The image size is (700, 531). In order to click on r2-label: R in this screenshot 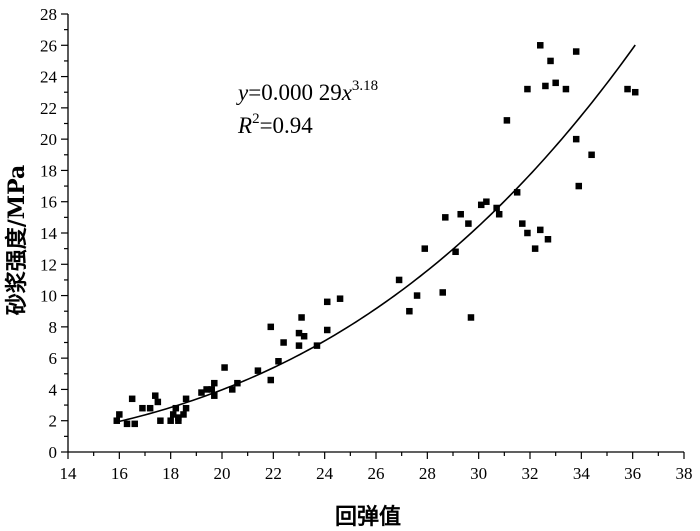, I will do `click(244, 125)`.